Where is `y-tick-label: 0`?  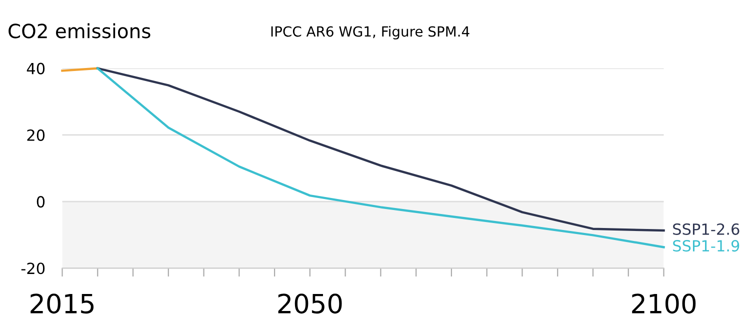
y-tick-label: 0 is located at coordinates (40, 202).